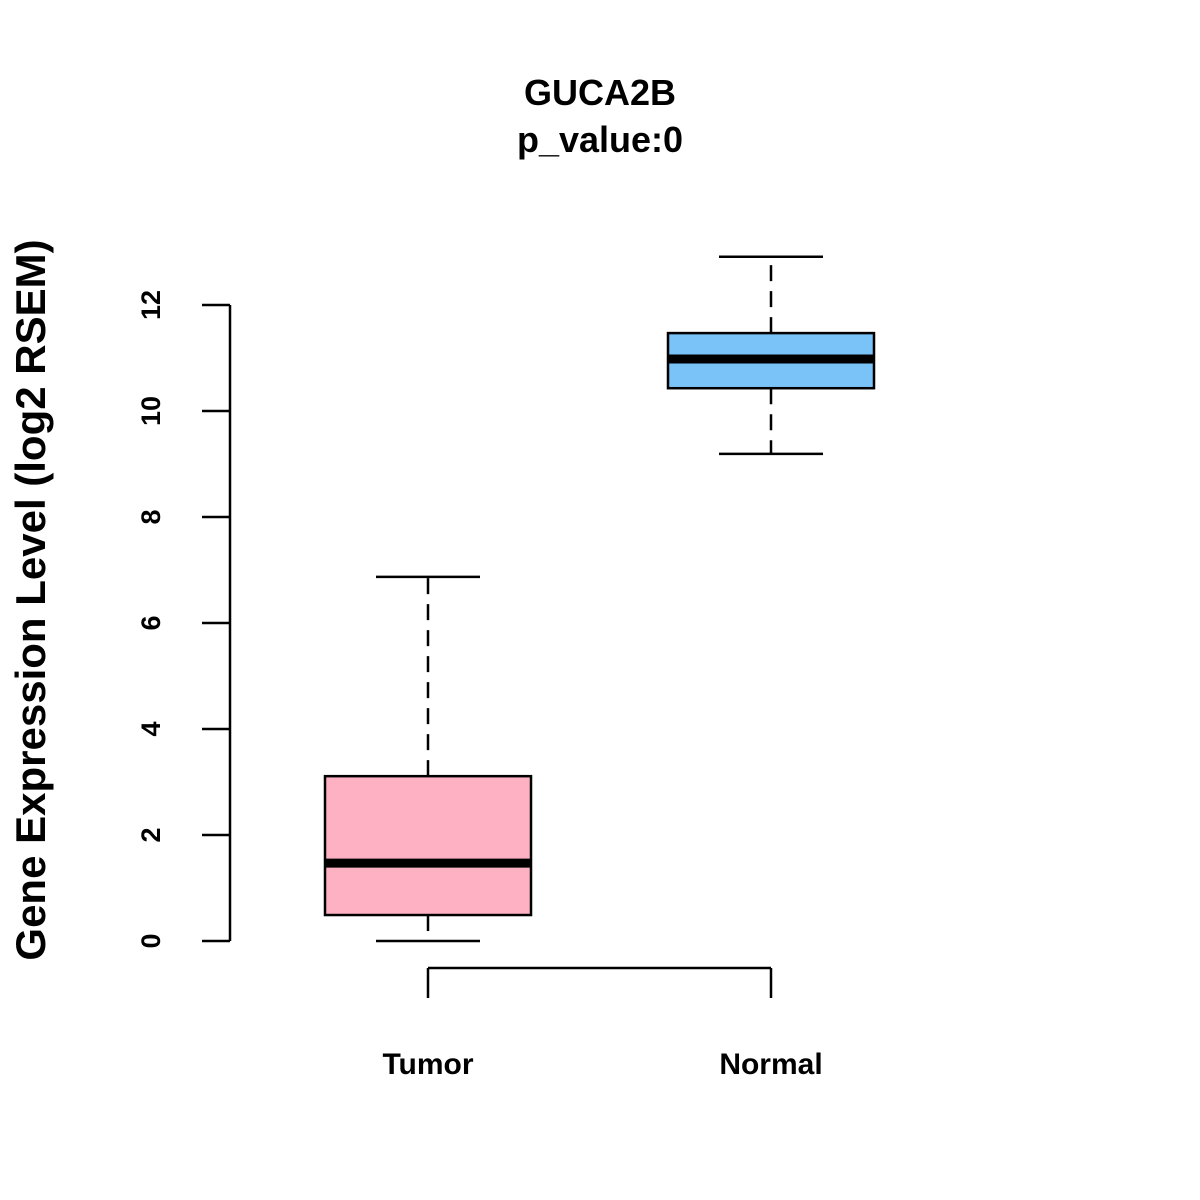 This screenshot has width=1200, height=1200. What do you see at coordinates (600, 139) in the screenshot?
I see `chart-subtitle: p_value:0` at bounding box center [600, 139].